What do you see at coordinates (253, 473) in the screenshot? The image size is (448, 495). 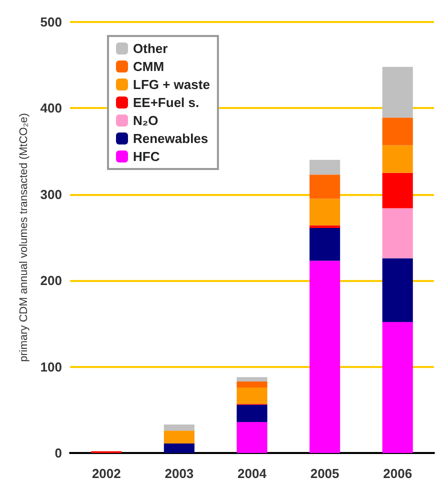 I see `x-tick-label: 2004` at bounding box center [253, 473].